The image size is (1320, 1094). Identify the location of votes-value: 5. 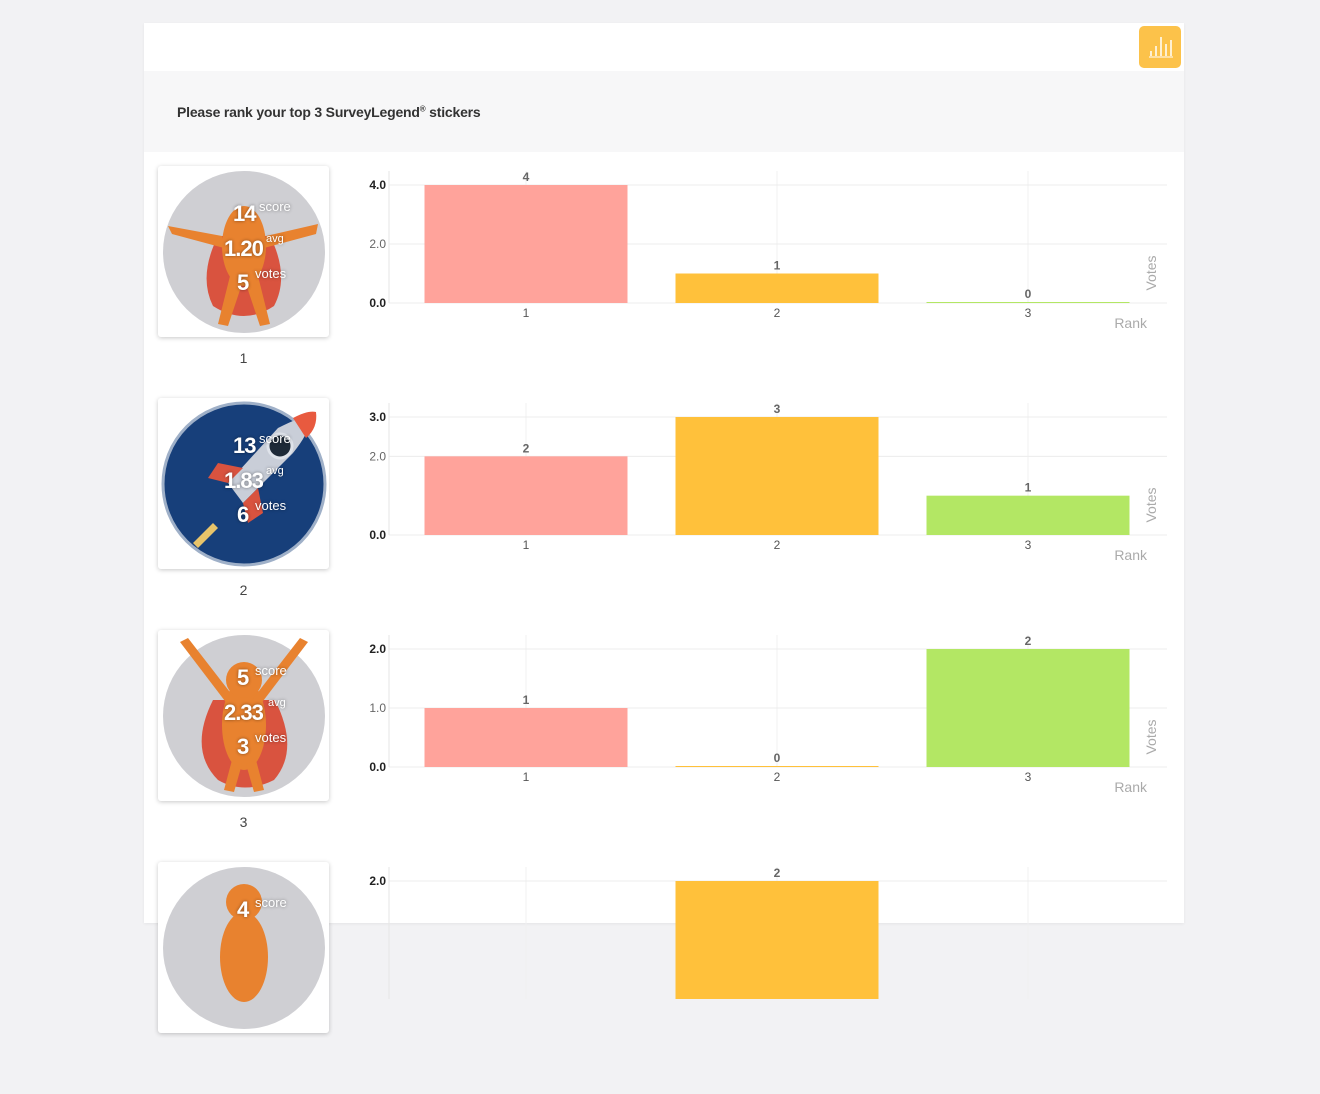
(243, 282).